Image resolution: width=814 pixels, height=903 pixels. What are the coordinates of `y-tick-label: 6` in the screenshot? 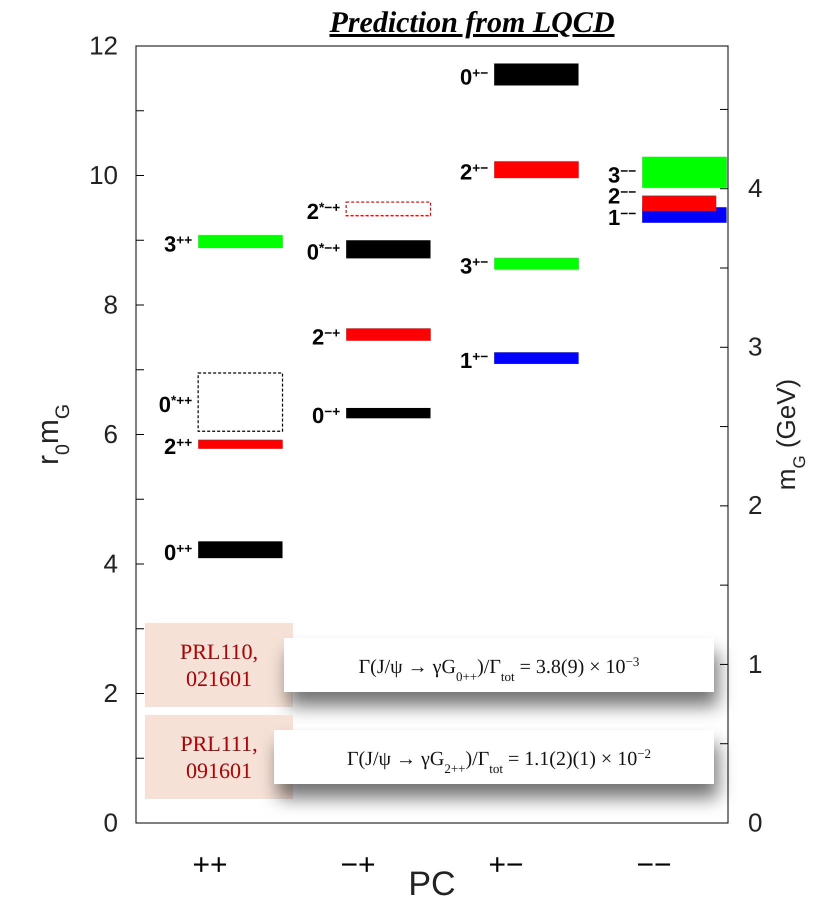 It's located at (111, 433).